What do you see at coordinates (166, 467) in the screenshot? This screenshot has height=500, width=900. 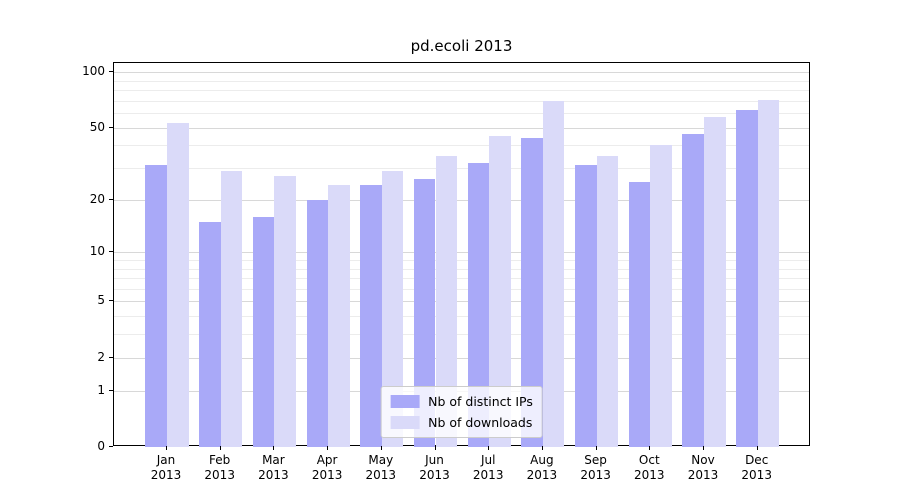 I see `x-tick-label: Jan 2013` at bounding box center [166, 467].